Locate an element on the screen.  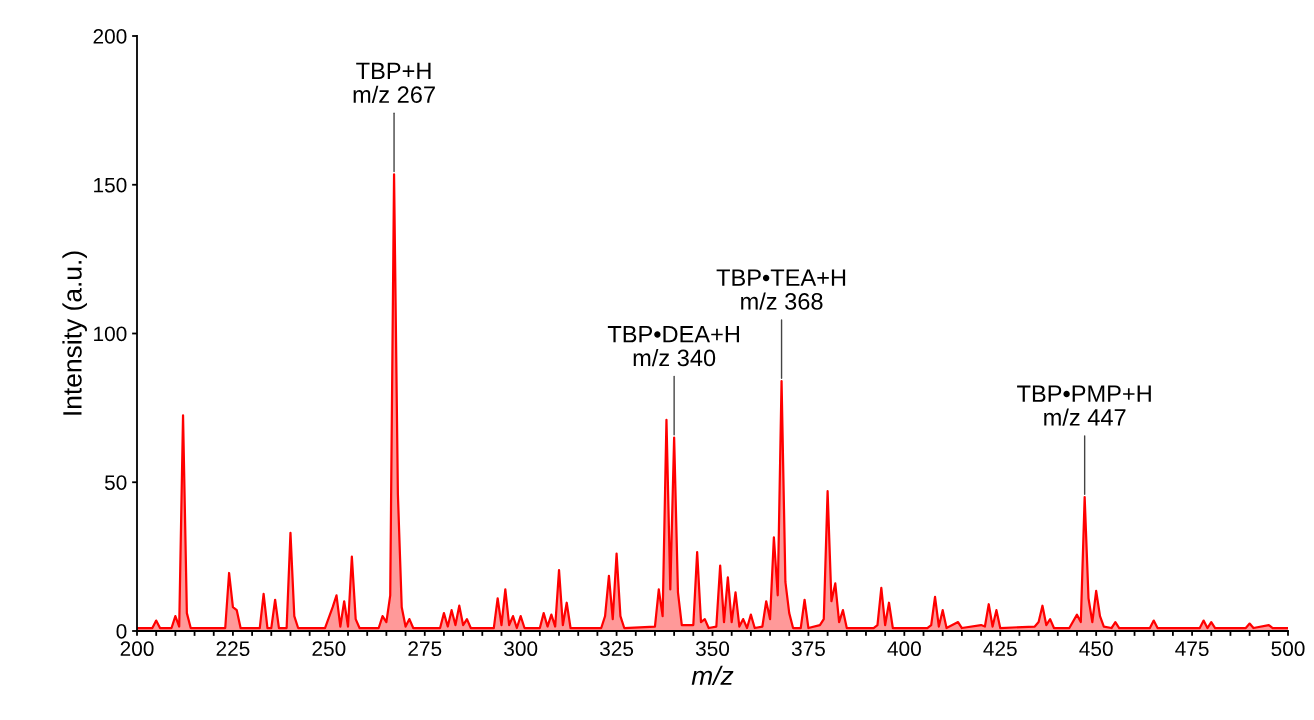
x-tick-label: 375 is located at coordinates (808, 649).